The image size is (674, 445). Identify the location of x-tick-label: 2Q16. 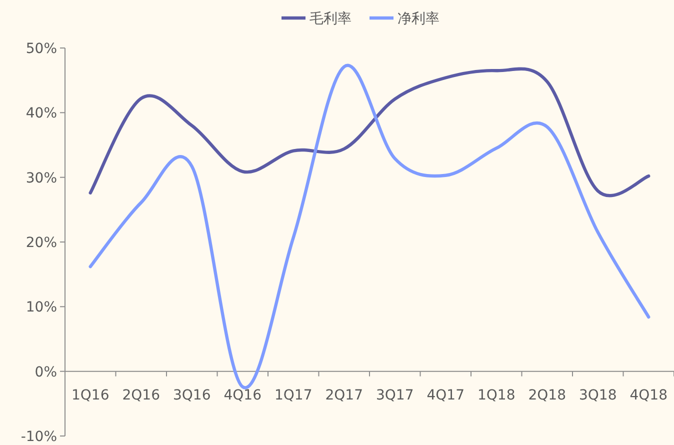
(141, 395).